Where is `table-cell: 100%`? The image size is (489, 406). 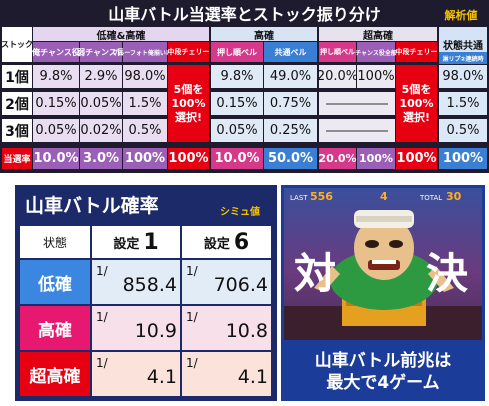 table-cell: 100% is located at coordinates (376, 76).